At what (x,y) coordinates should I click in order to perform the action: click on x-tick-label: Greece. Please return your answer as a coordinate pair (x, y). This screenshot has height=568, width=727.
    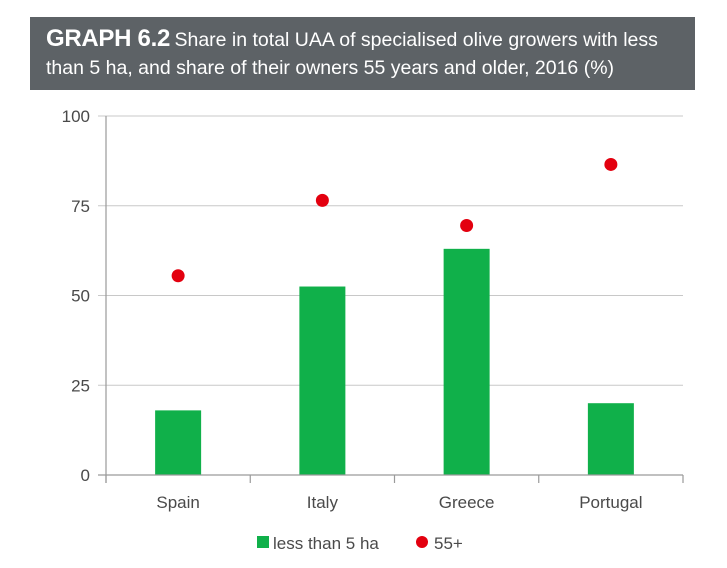
    Looking at the image, I should click on (467, 502).